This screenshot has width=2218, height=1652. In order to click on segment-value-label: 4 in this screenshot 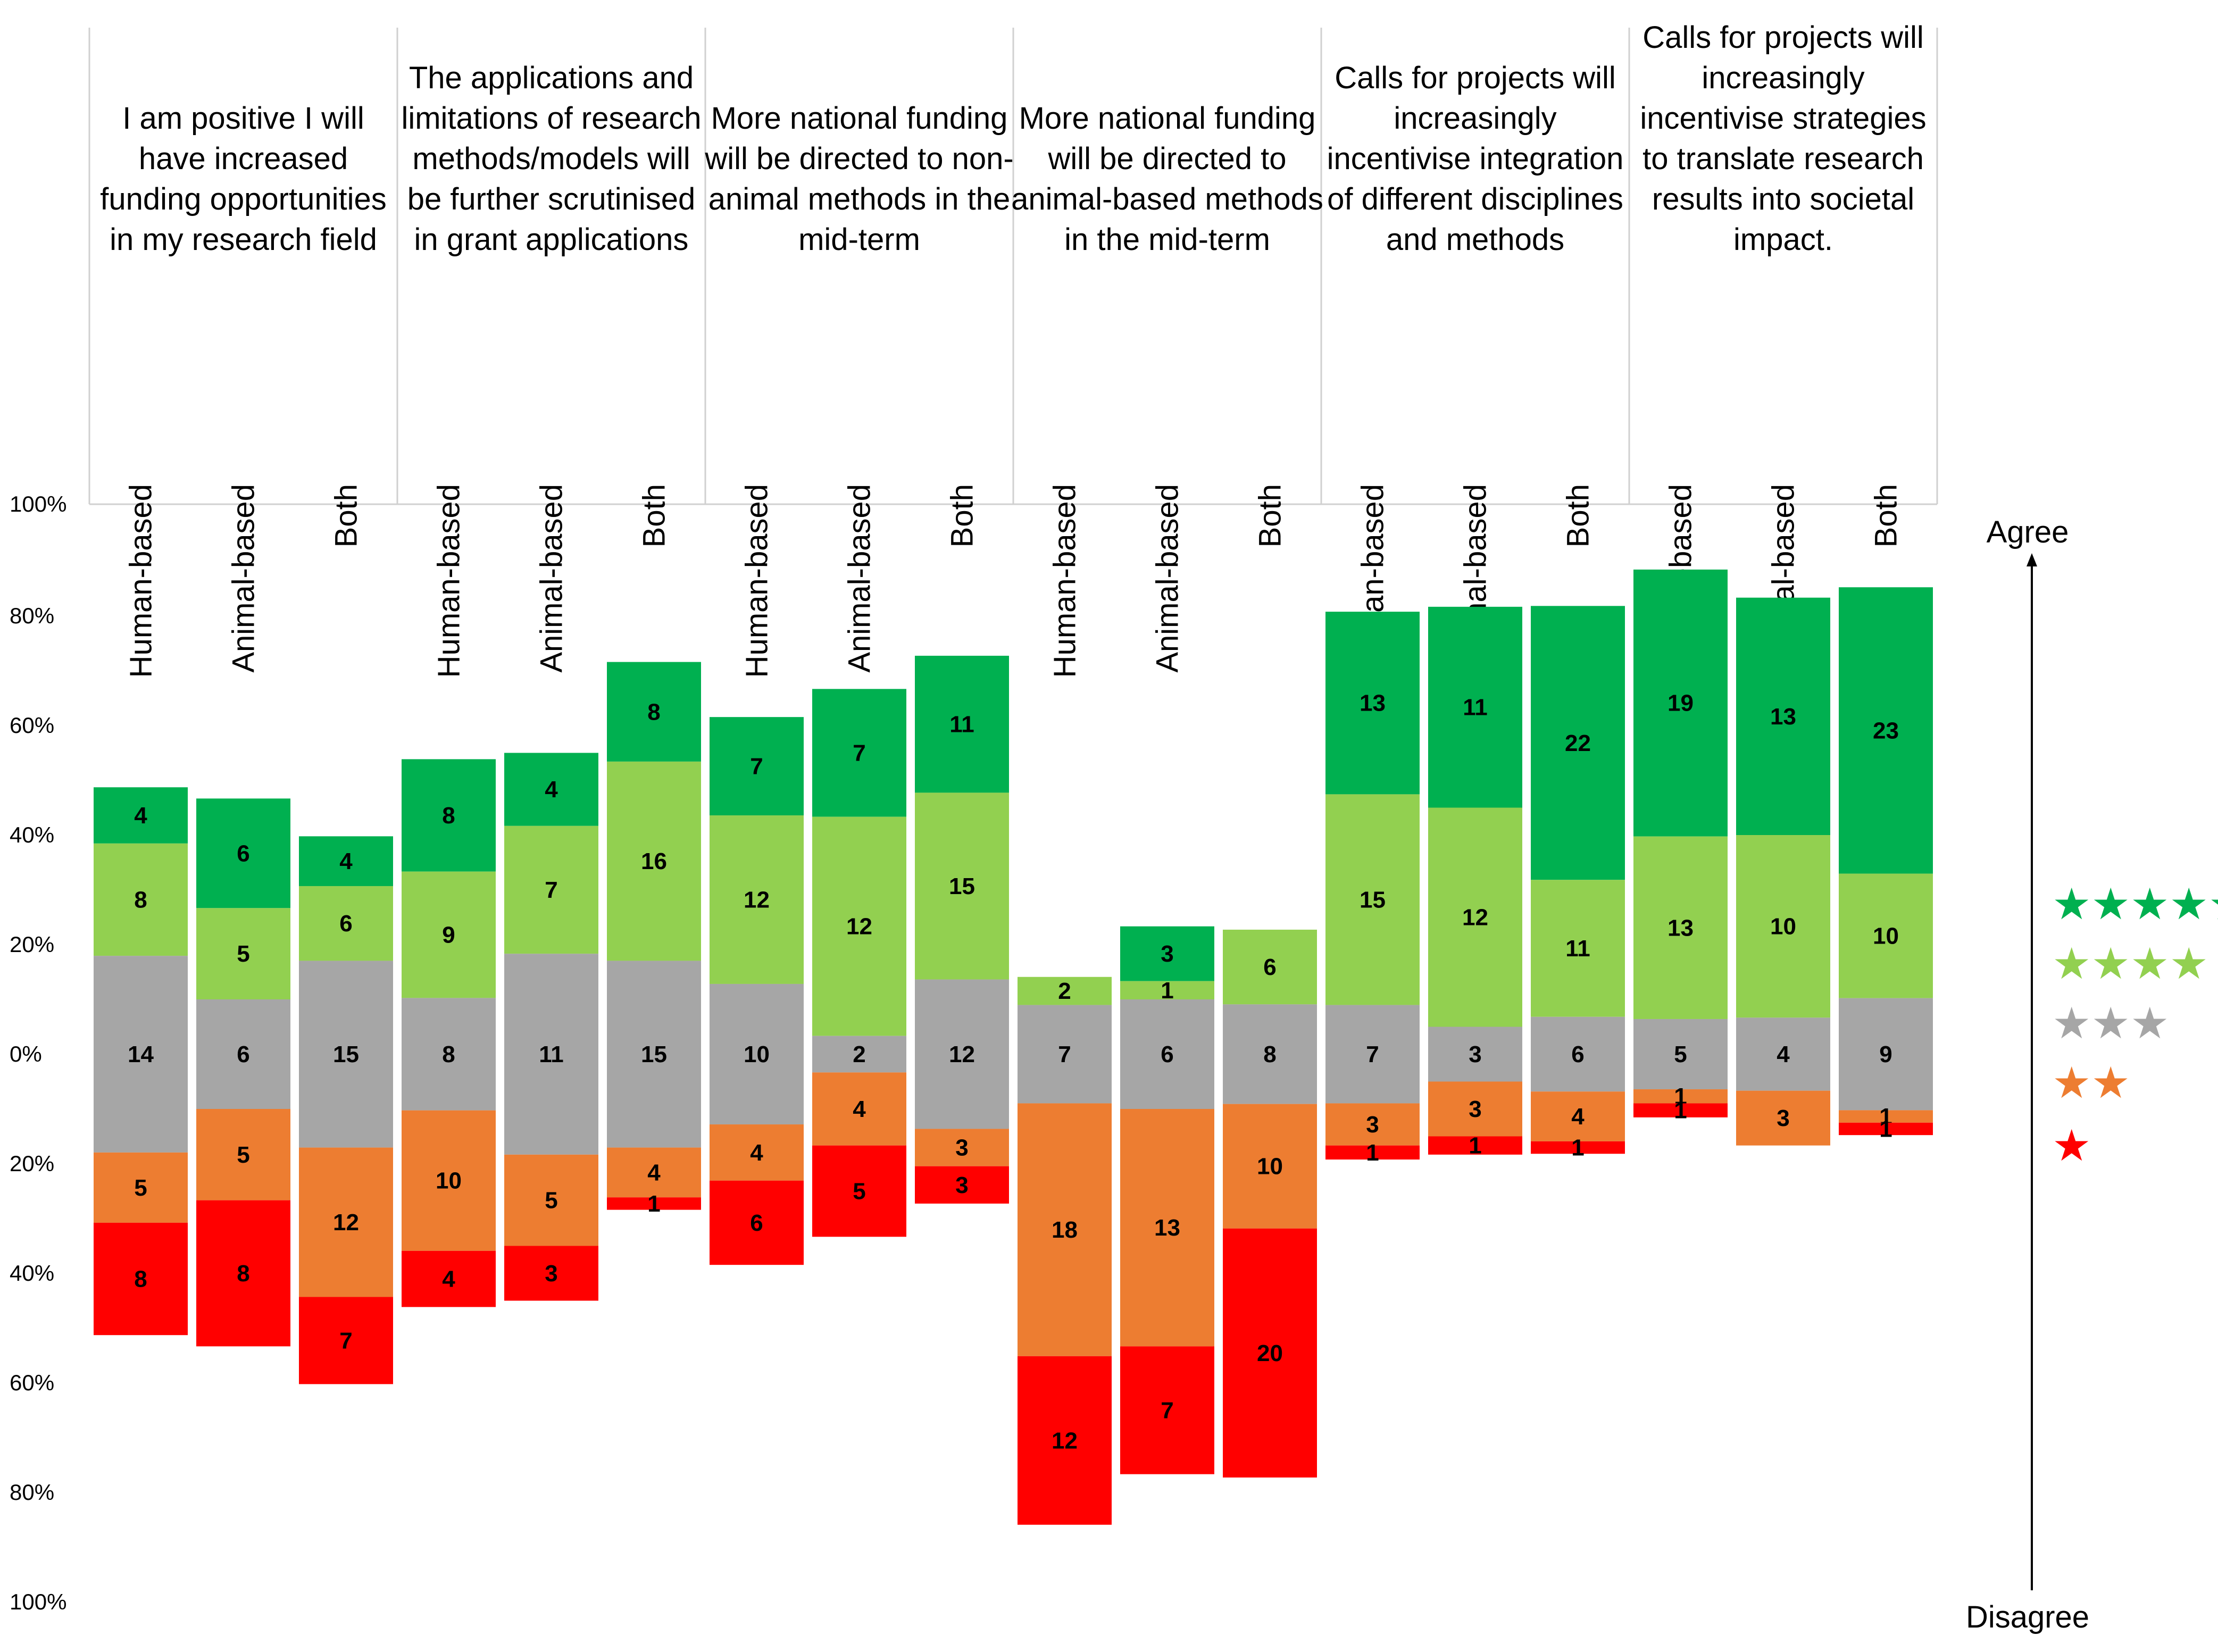, I will do `click(551, 790)`.